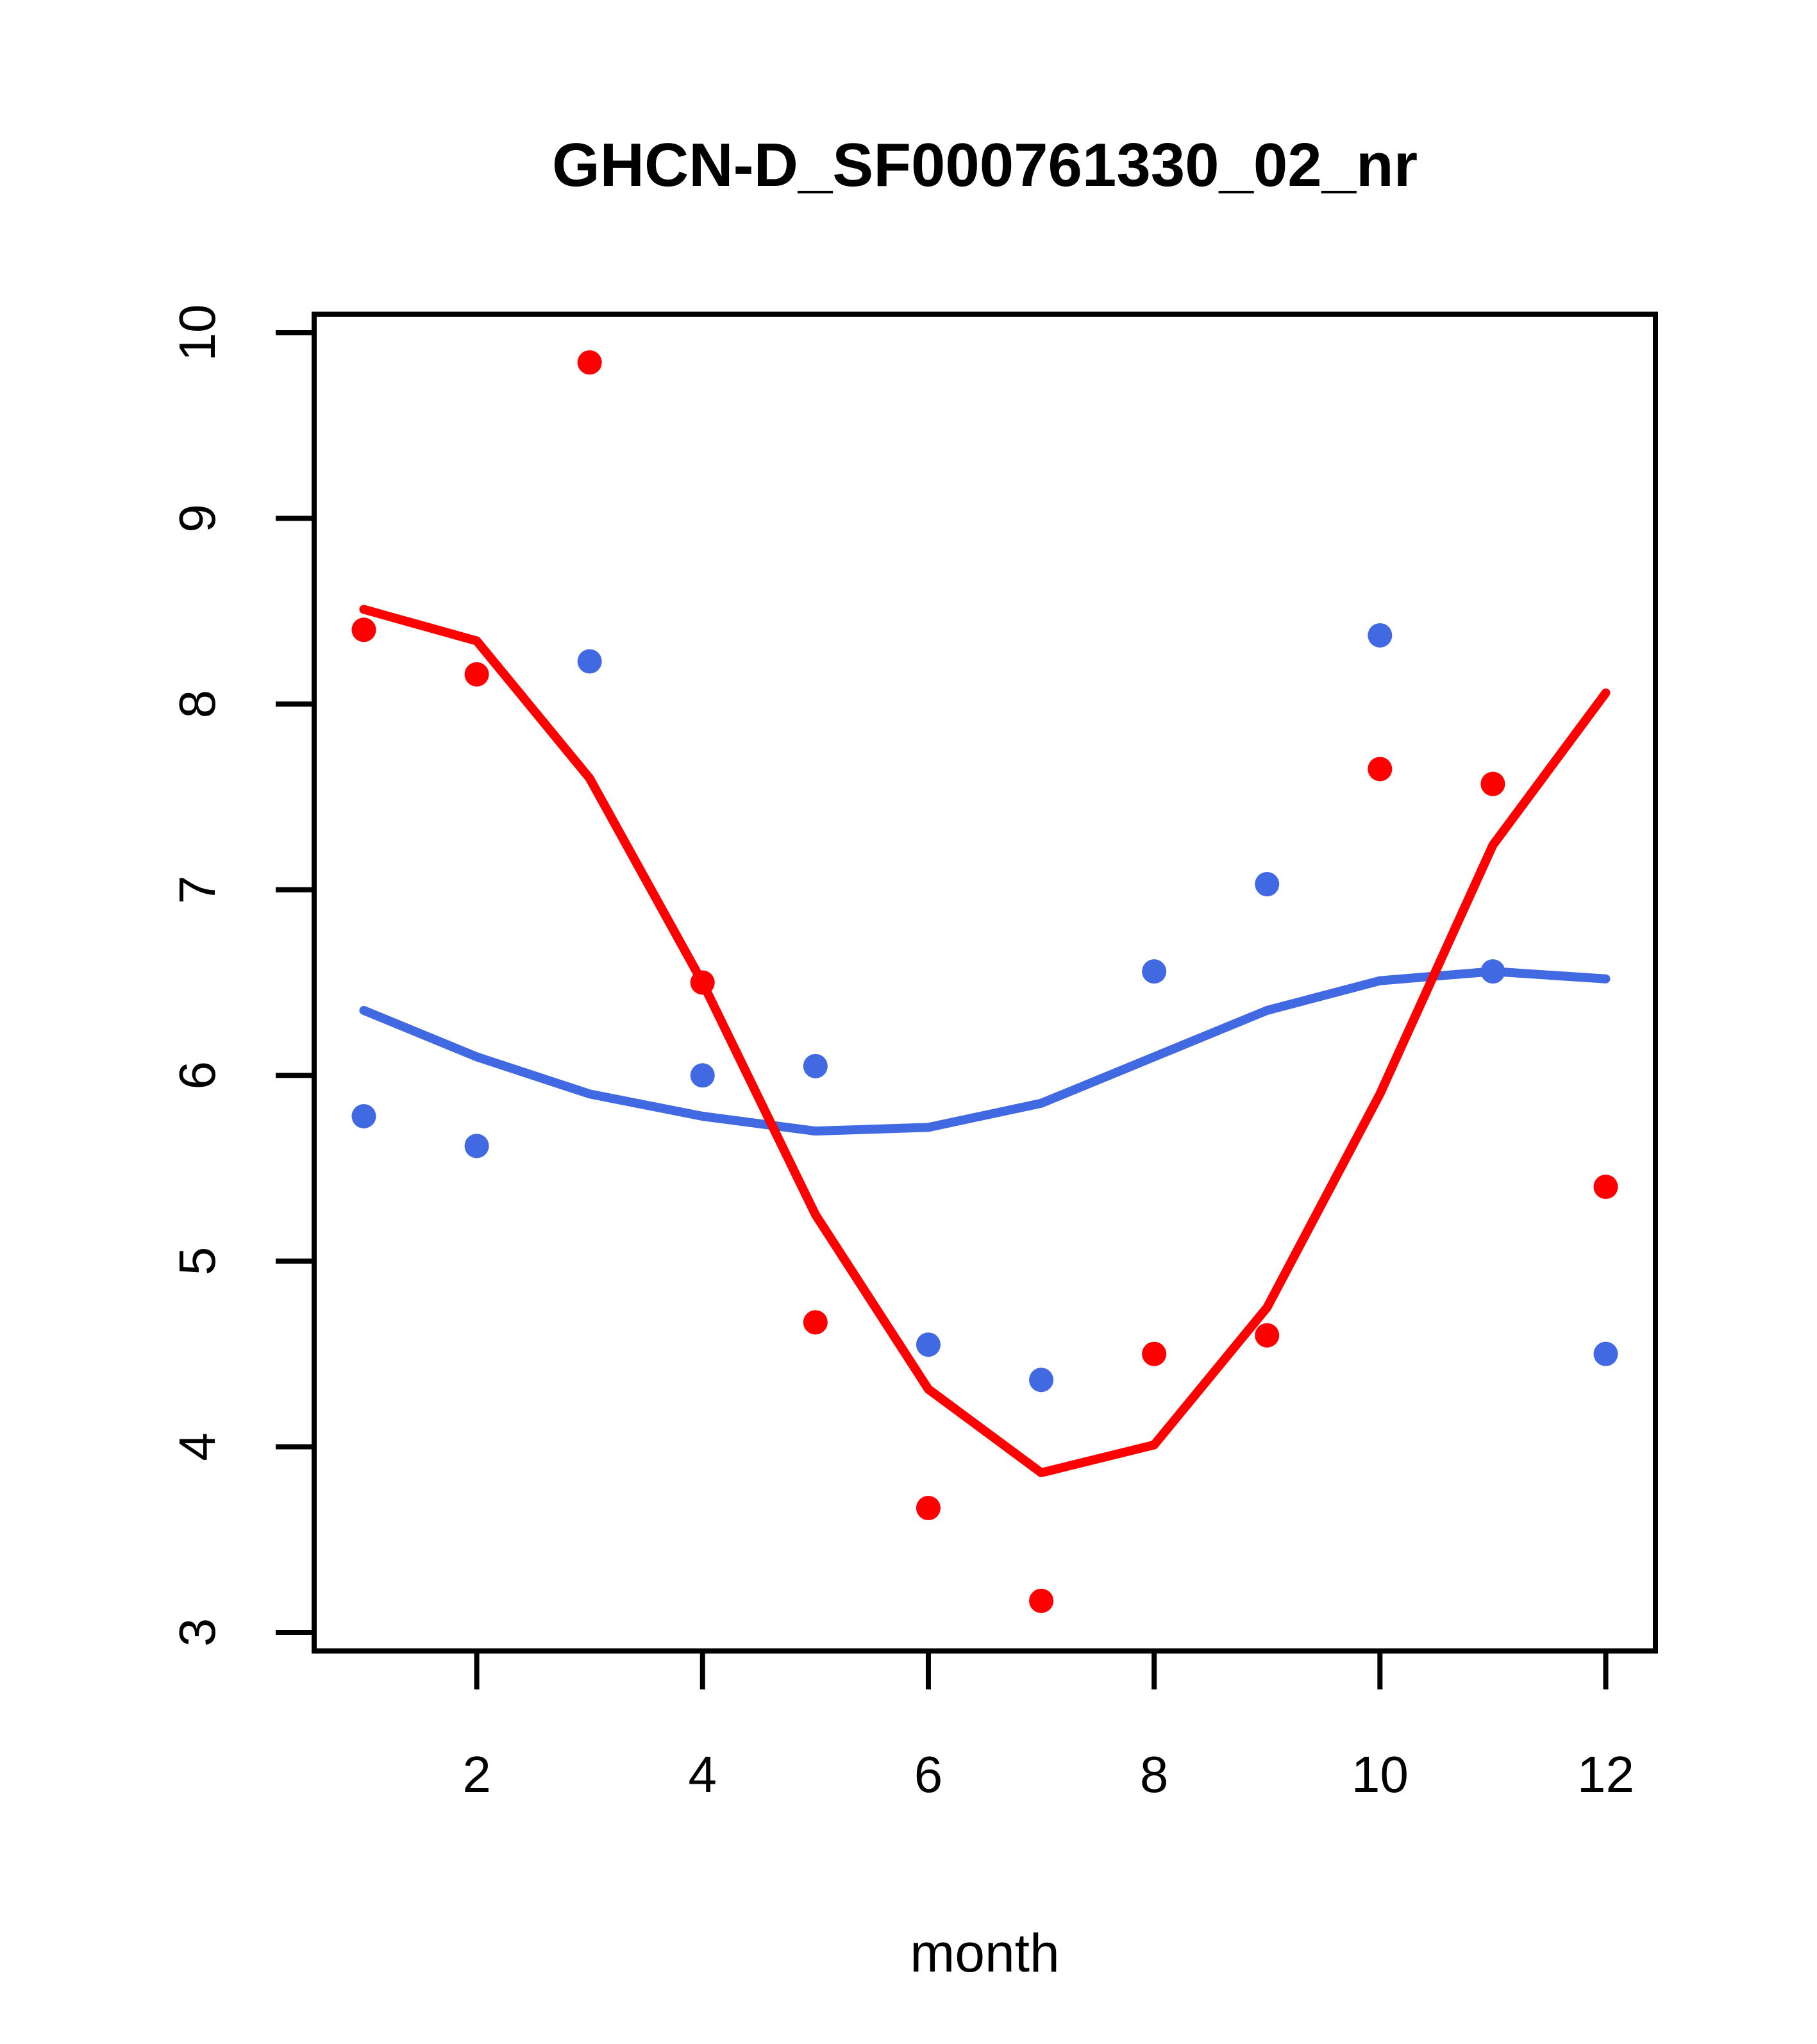  Describe the element at coordinates (476, 1775) in the screenshot. I see `x-tick-label: 2` at that location.